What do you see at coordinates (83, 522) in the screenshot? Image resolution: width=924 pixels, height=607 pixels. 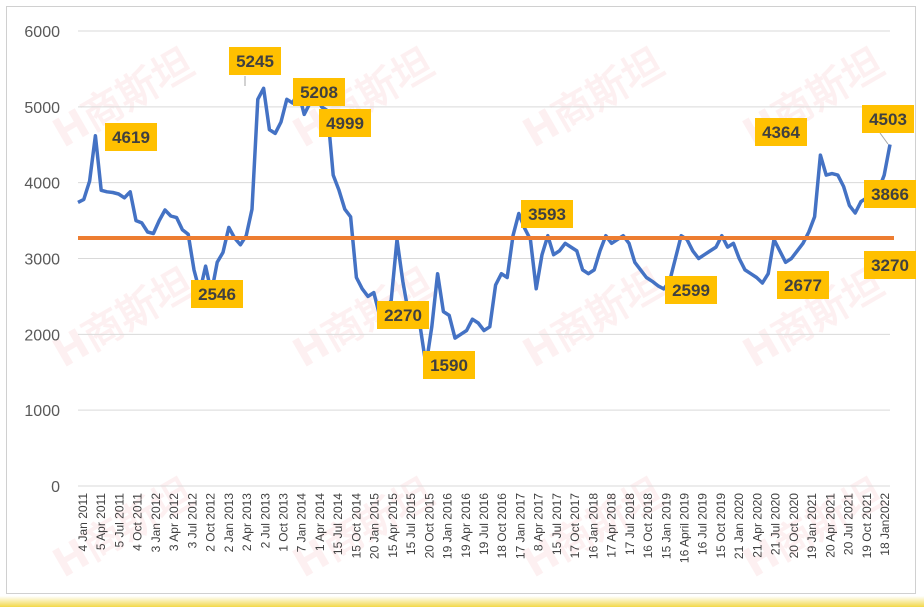 I see `x-tick-label: 4 Jan 2011` at bounding box center [83, 522].